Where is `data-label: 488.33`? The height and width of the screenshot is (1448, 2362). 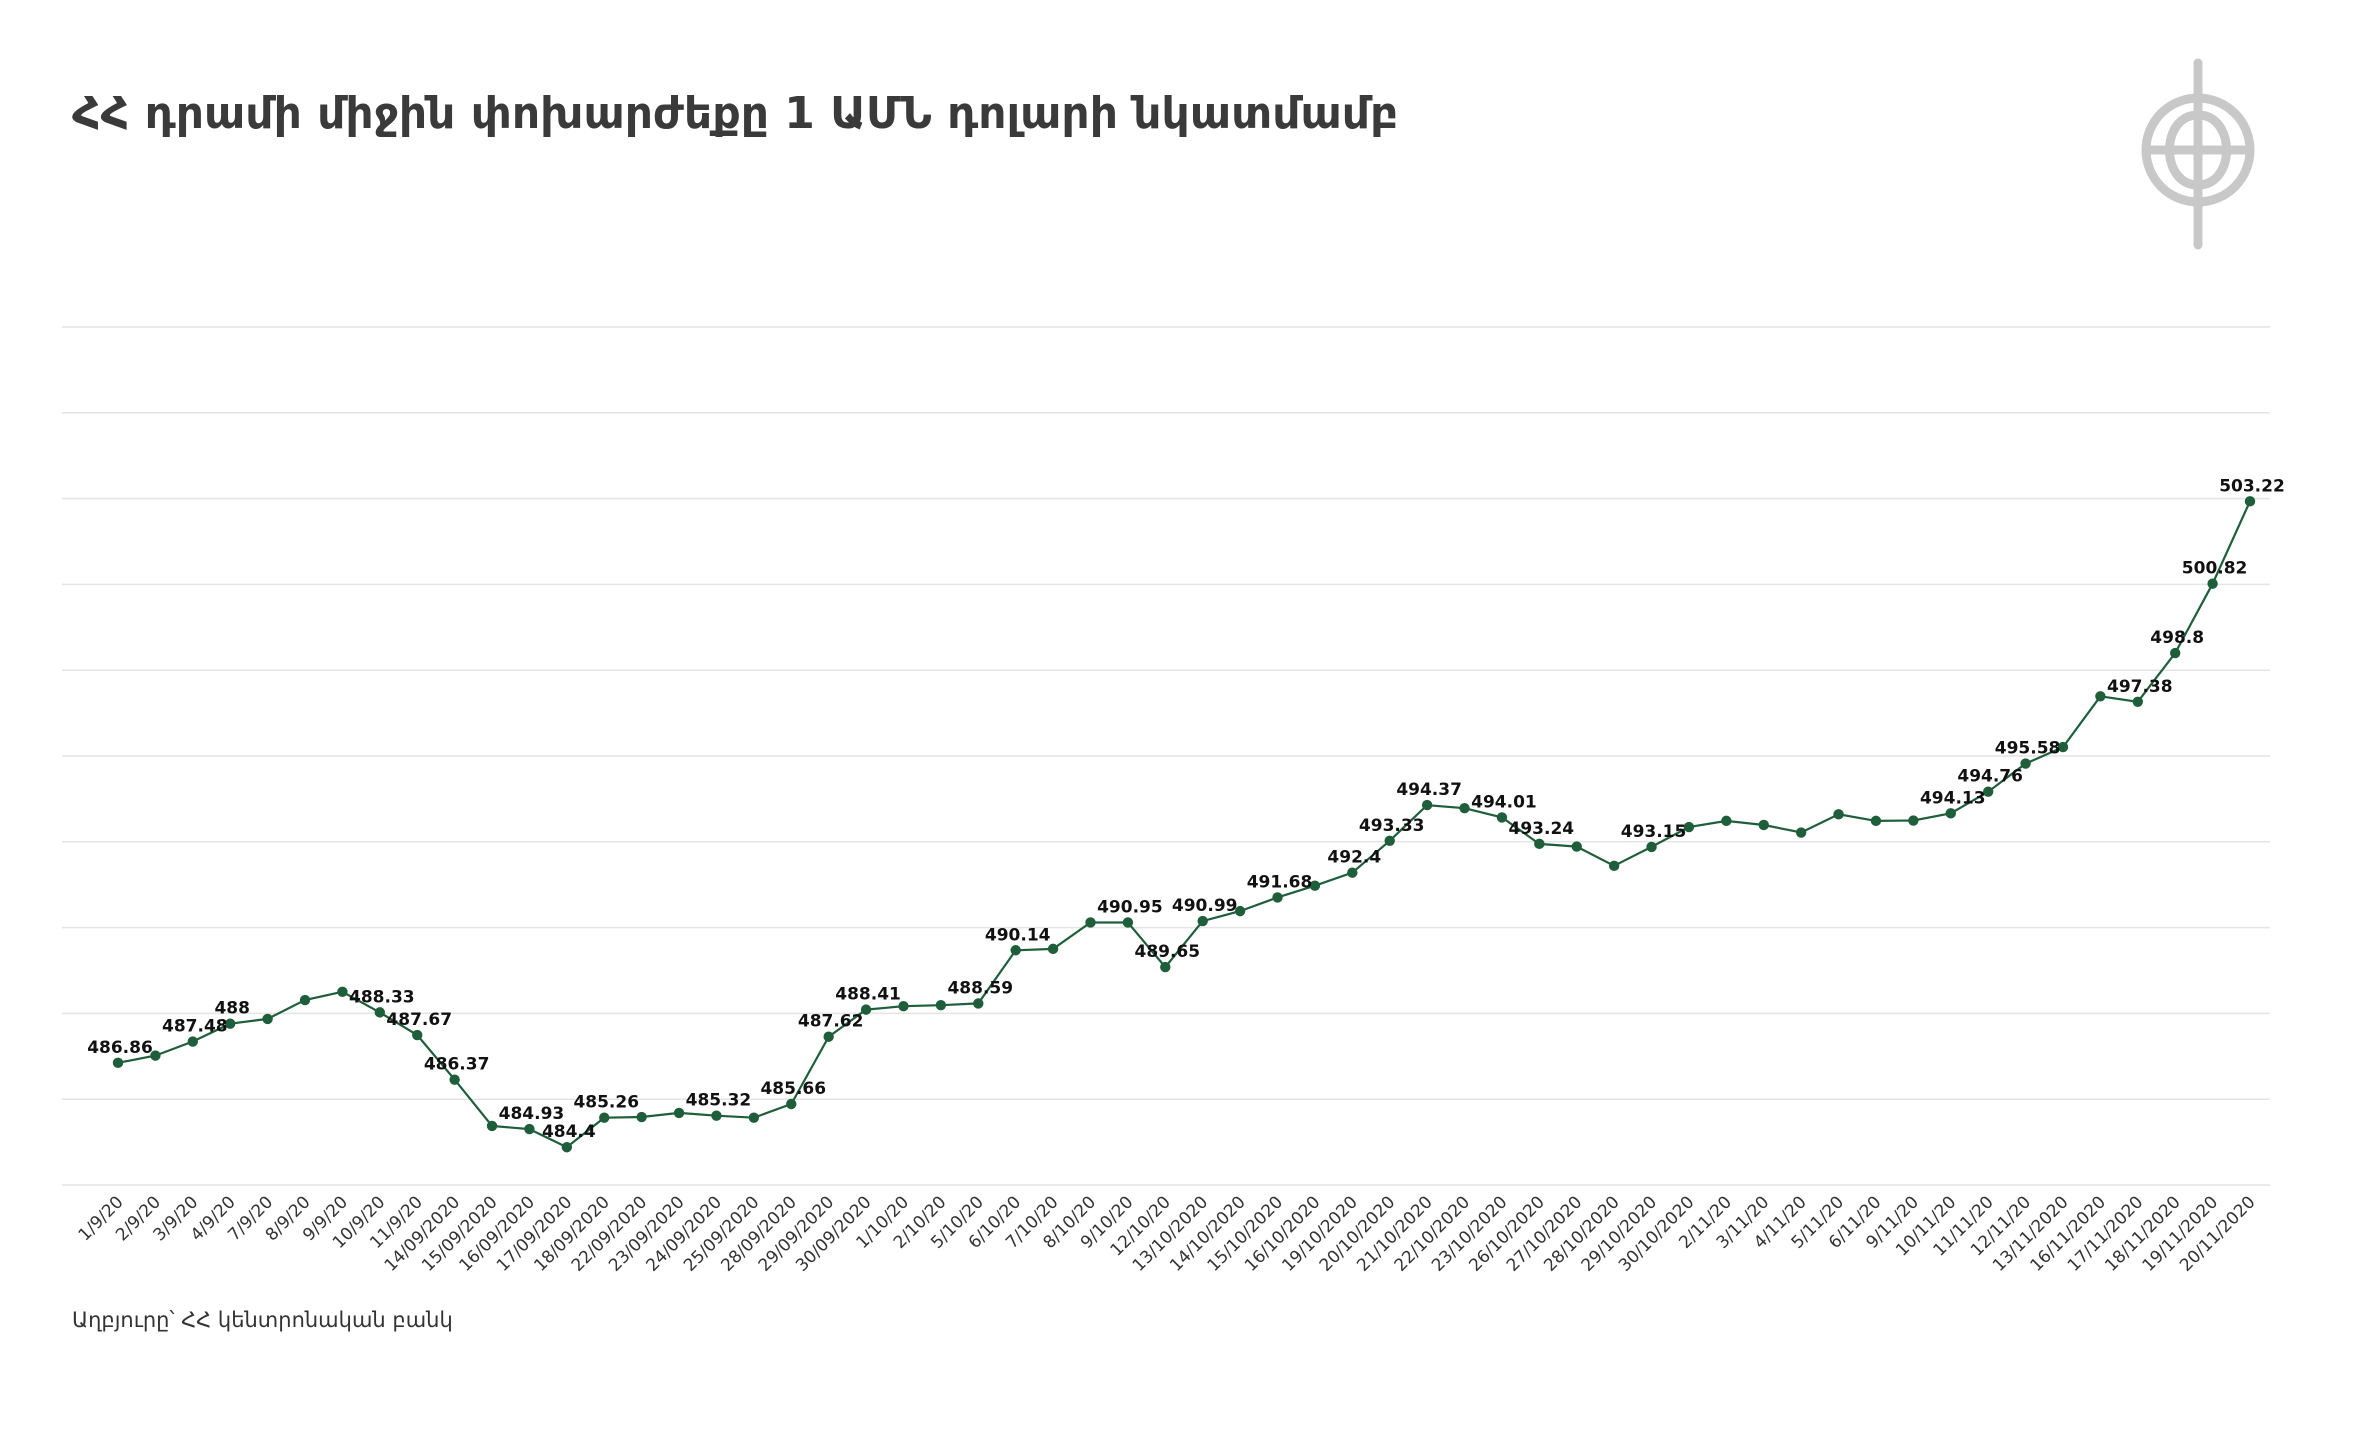 data-label: 488.33 is located at coordinates (382, 997).